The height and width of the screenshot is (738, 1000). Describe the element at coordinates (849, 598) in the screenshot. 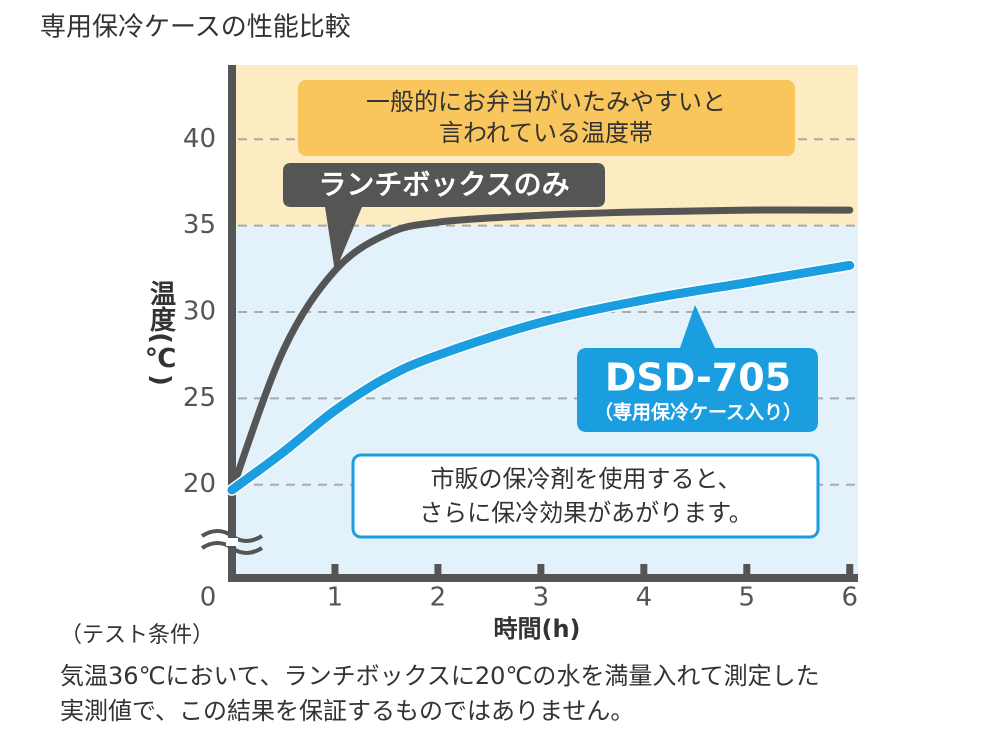

I see `x-tick-label: 6` at that location.